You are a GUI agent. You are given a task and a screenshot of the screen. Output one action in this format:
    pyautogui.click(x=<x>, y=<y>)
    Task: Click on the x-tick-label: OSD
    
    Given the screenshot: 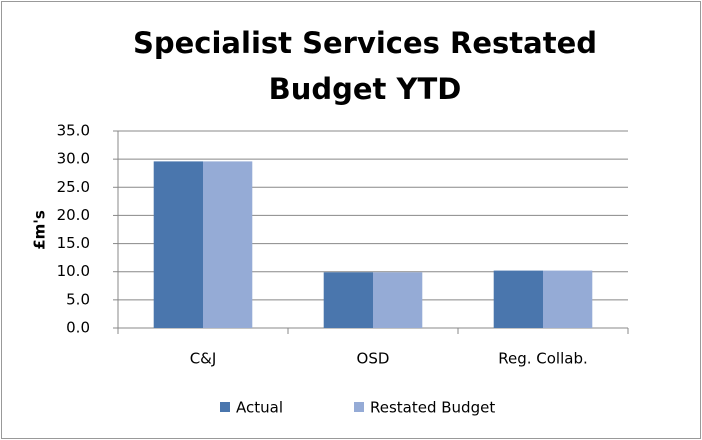 What is the action you would take?
    pyautogui.click(x=373, y=359)
    